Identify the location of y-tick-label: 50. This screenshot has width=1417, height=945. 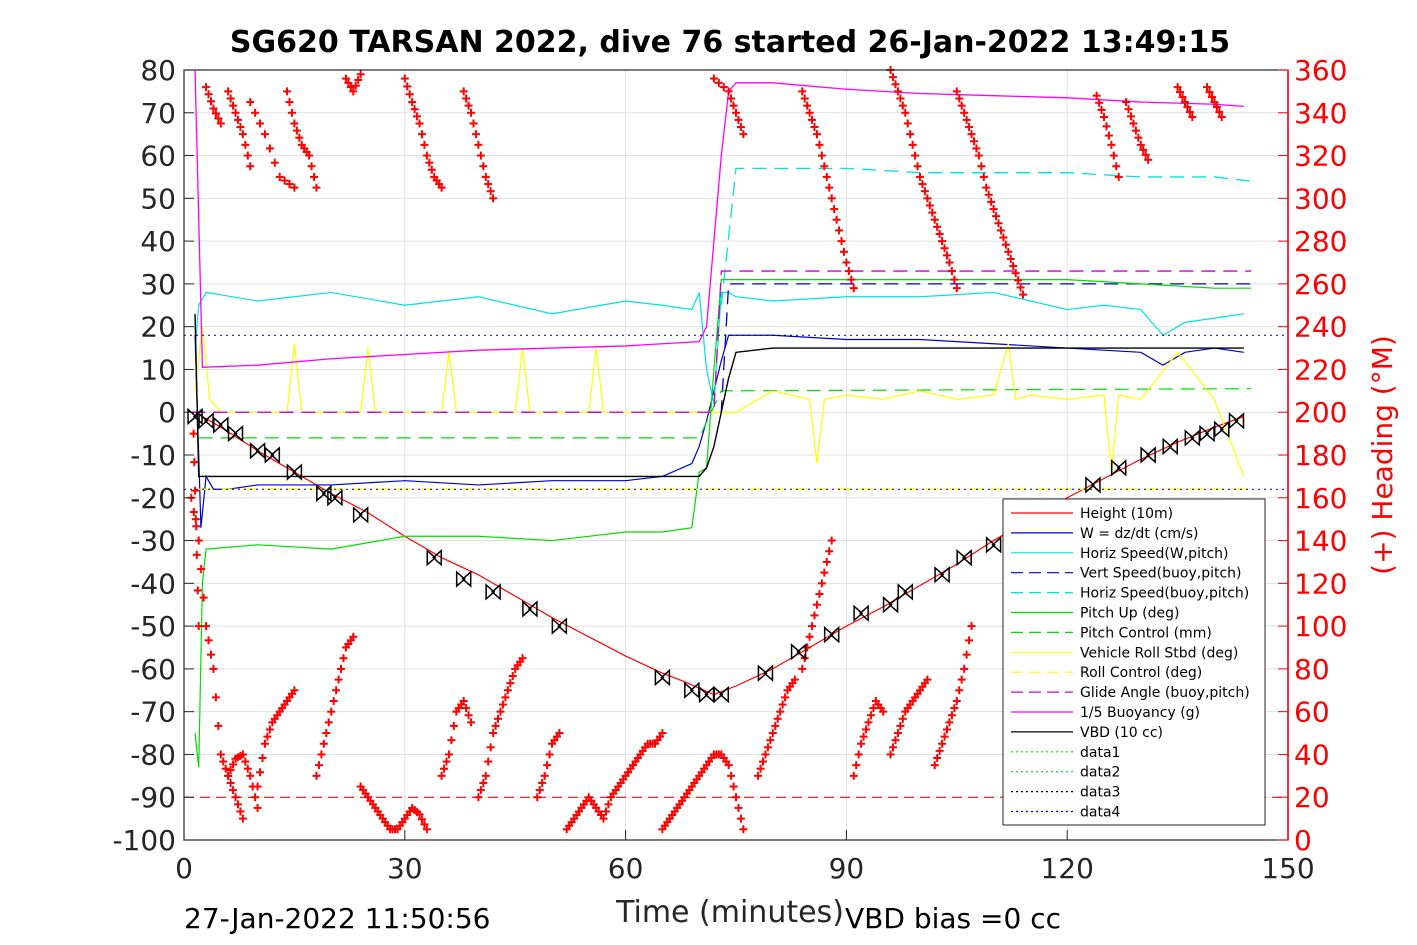
(158, 198).